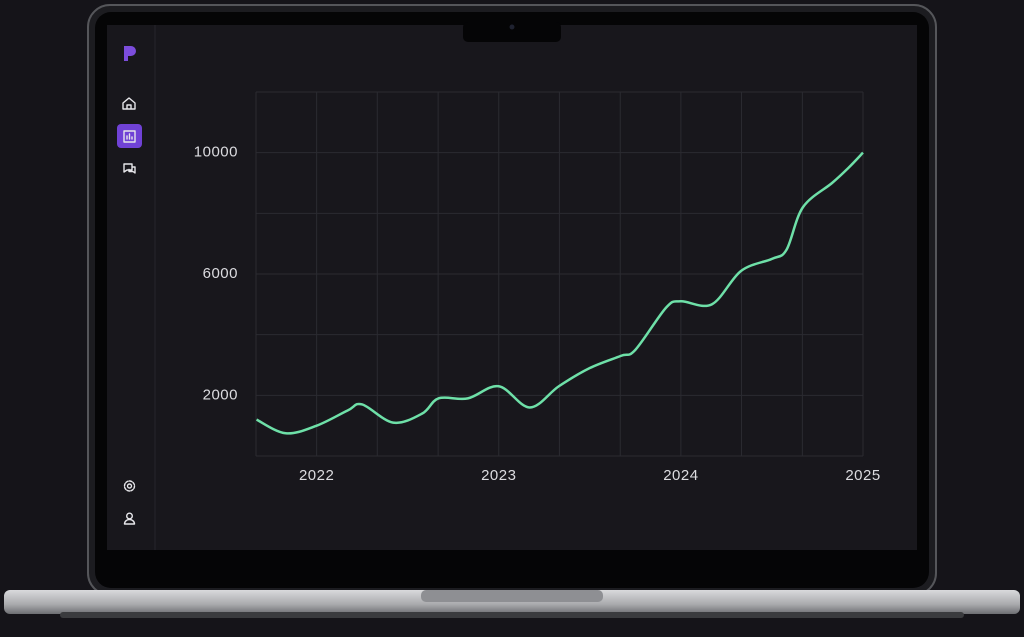  Describe the element at coordinates (512, 596) in the screenshot. I see `trackpad-notch` at that location.